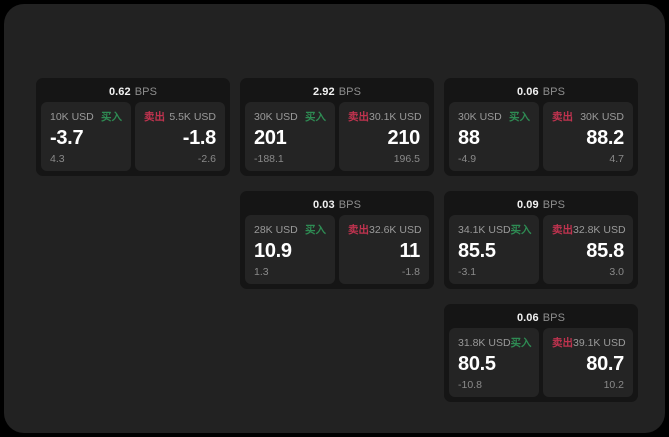  Describe the element at coordinates (119, 92) in the screenshot. I see `bps-value: 0.62` at that location.